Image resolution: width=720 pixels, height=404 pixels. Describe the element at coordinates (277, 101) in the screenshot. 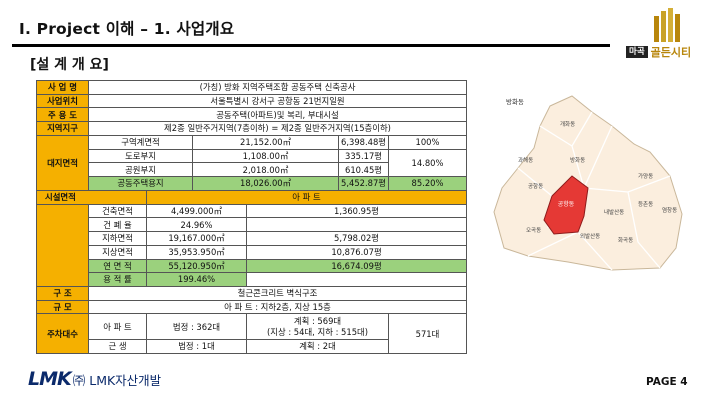

I see `project-location: 서울특별시 강서구 공항동 21번지일원` at that location.